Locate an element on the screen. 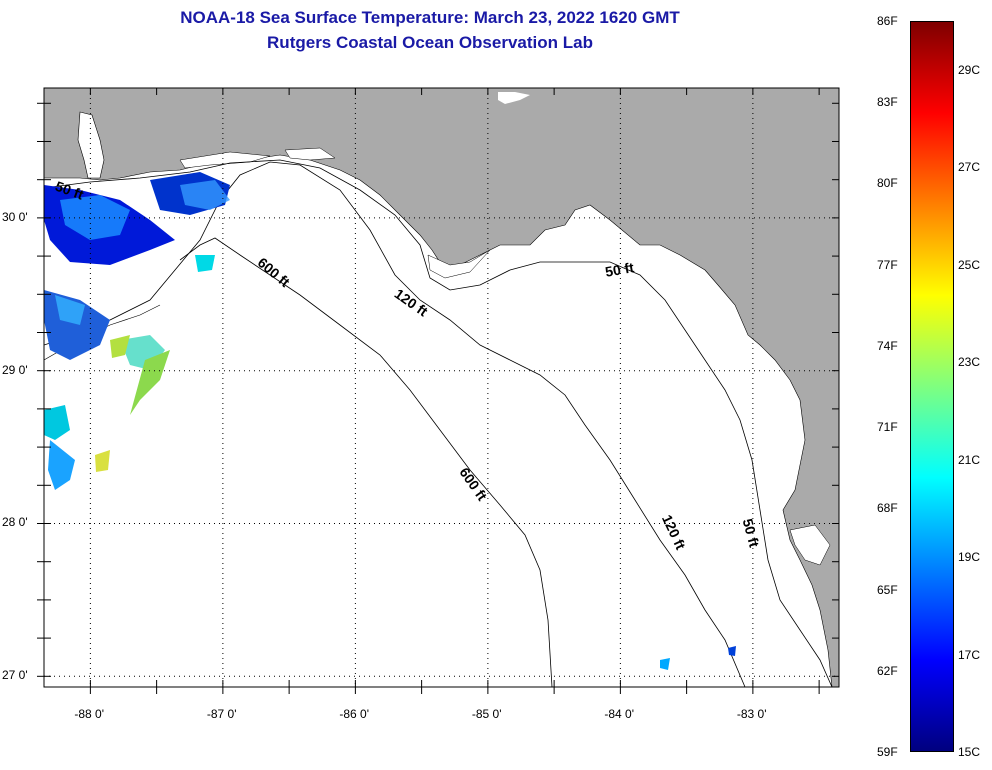  colorbar-c-label: 19C is located at coordinates (969, 557).